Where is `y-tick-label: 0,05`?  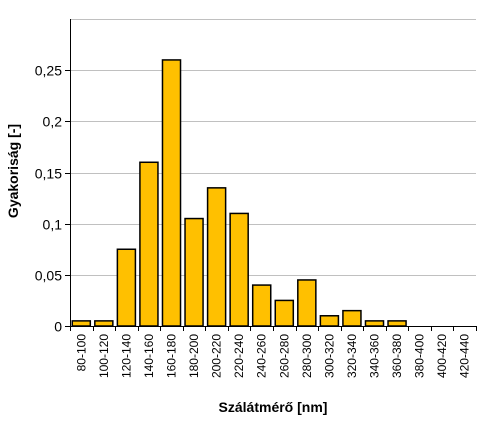
y-tick-label: 0,05 is located at coordinates (48, 276).